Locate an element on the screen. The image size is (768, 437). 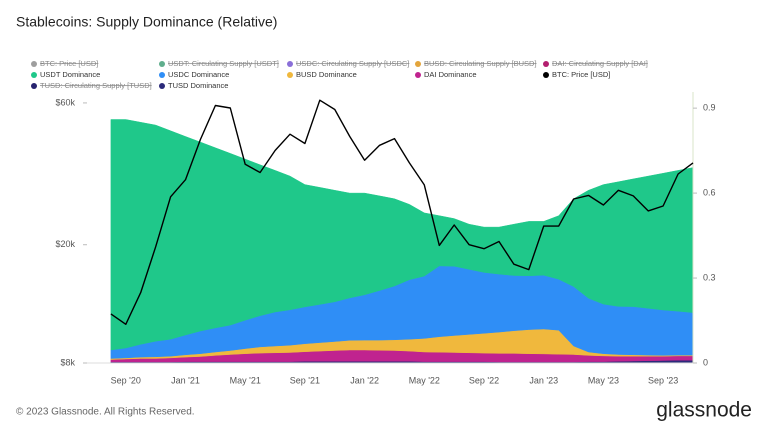
legend-label: USDC Dominance is located at coordinates (198, 74).